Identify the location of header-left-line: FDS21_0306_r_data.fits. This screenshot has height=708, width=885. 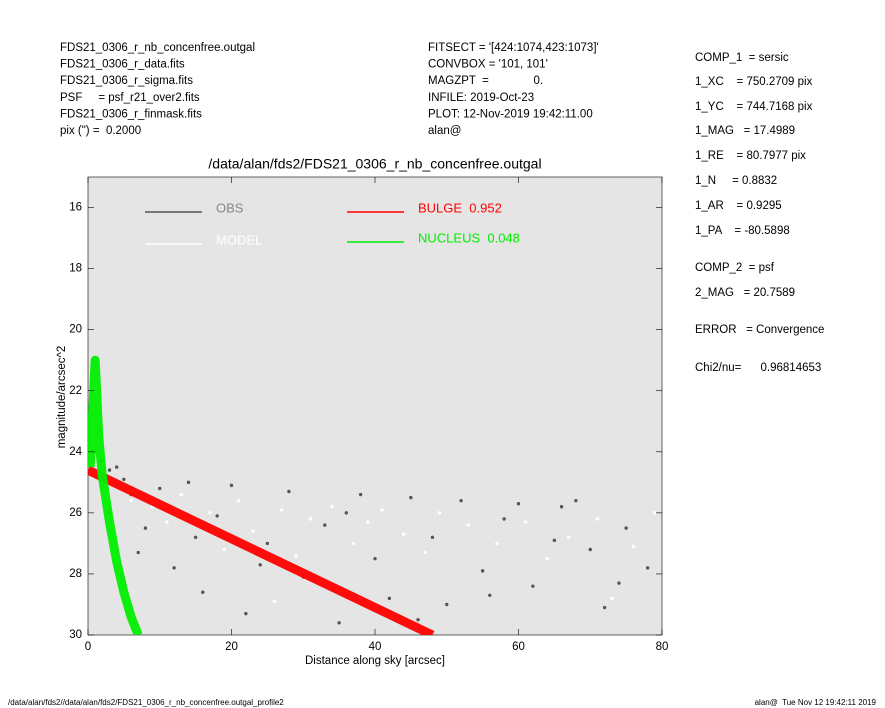
(122, 65).